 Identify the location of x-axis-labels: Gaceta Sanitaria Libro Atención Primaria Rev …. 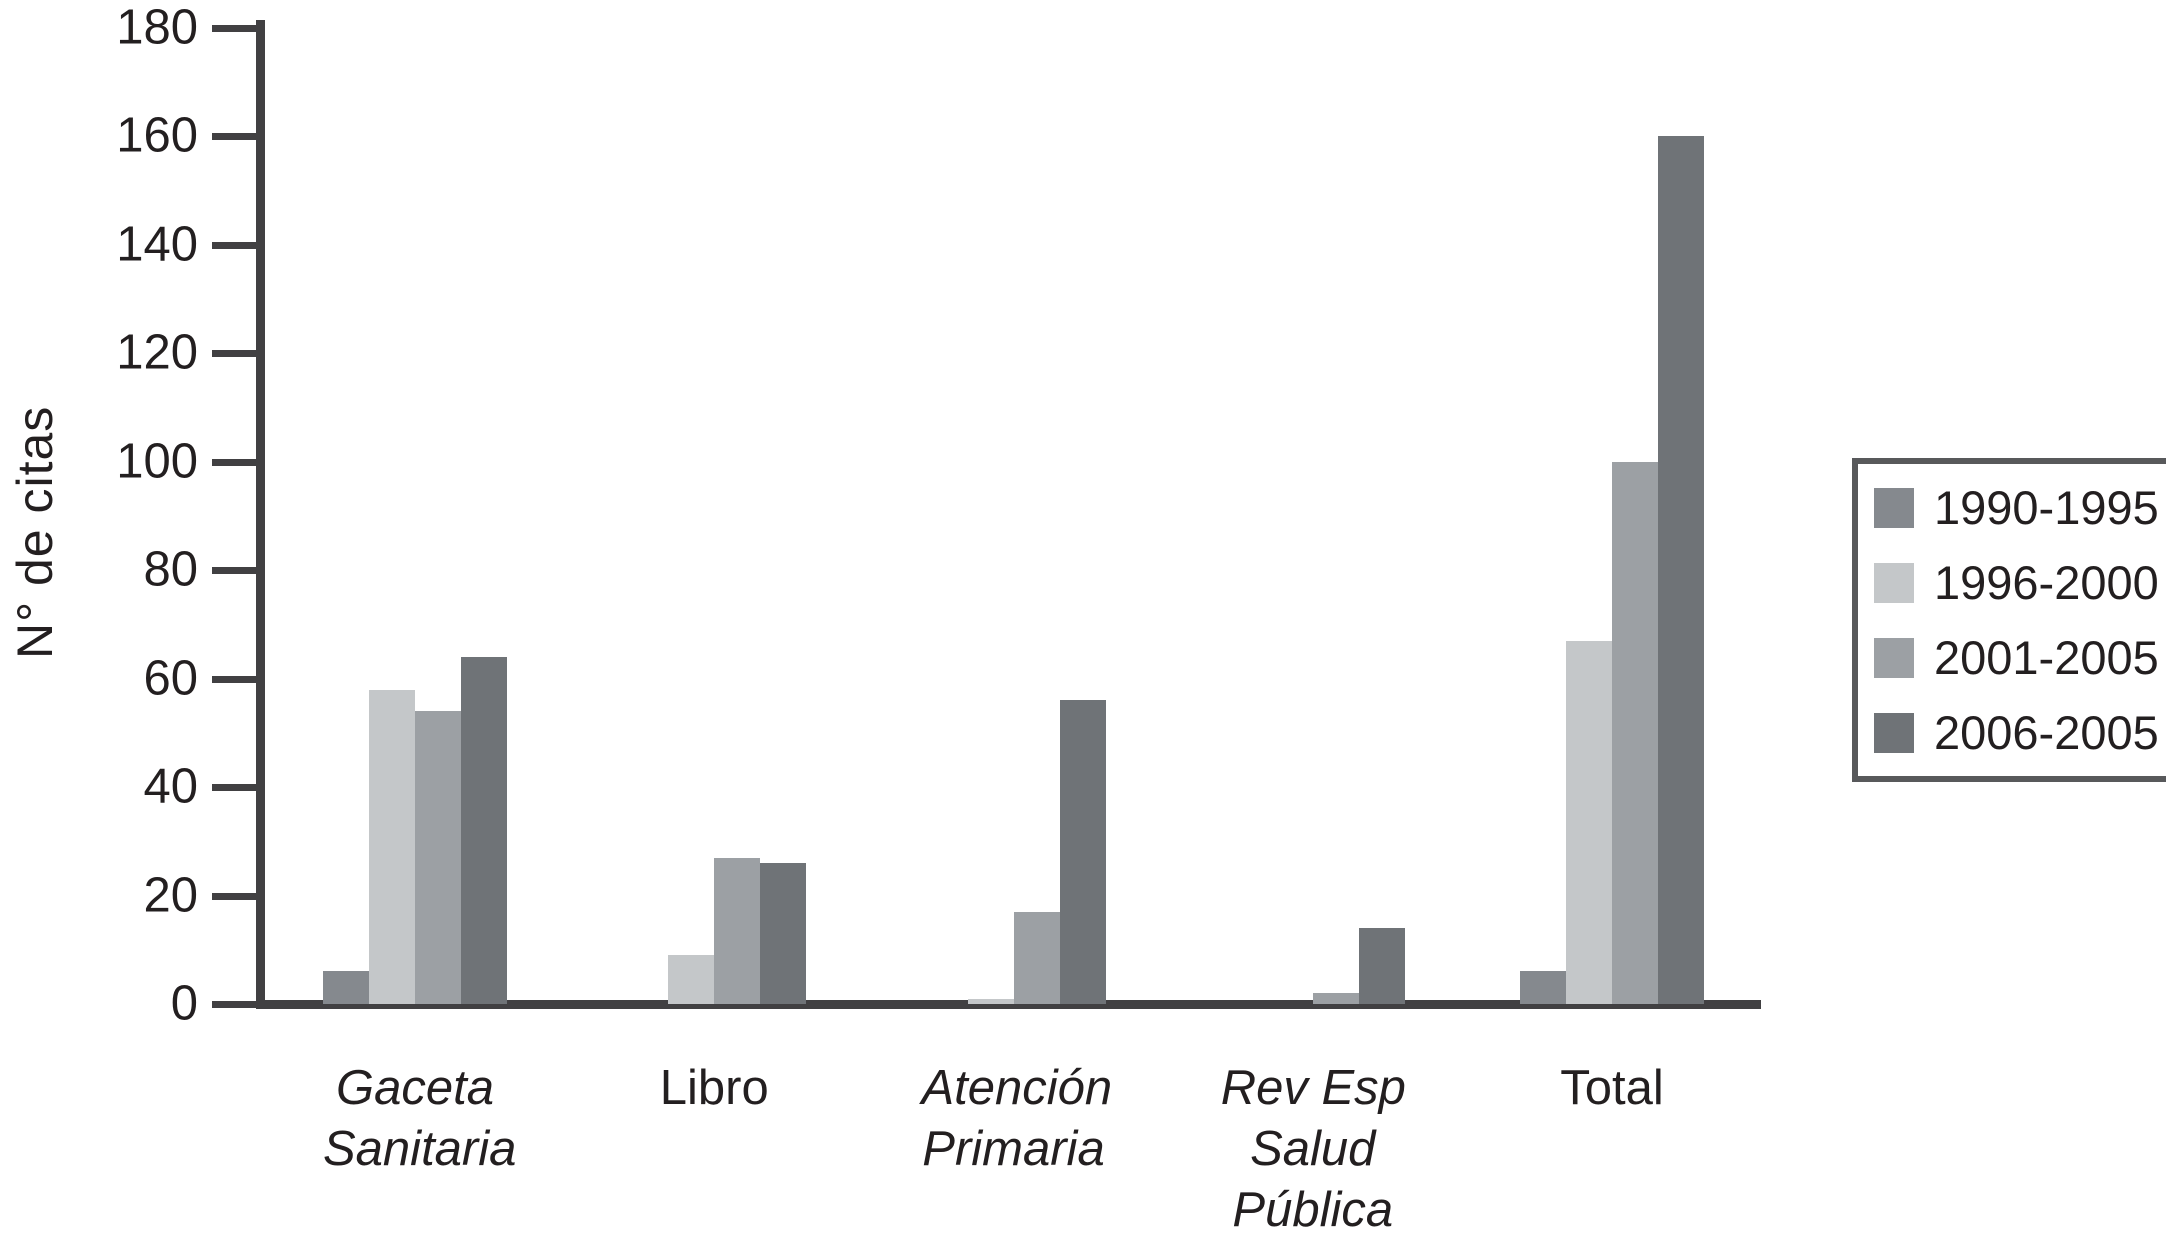
(1013, 1149).